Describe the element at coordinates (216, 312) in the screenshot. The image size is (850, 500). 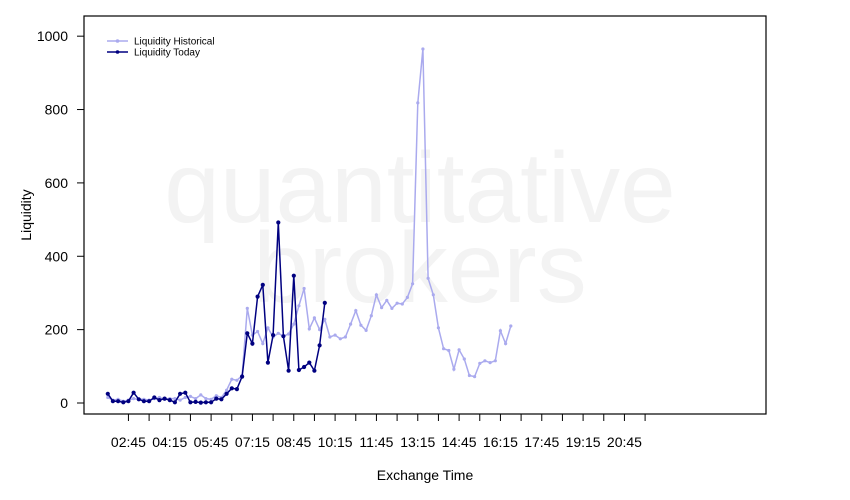
I see `series-today` at that location.